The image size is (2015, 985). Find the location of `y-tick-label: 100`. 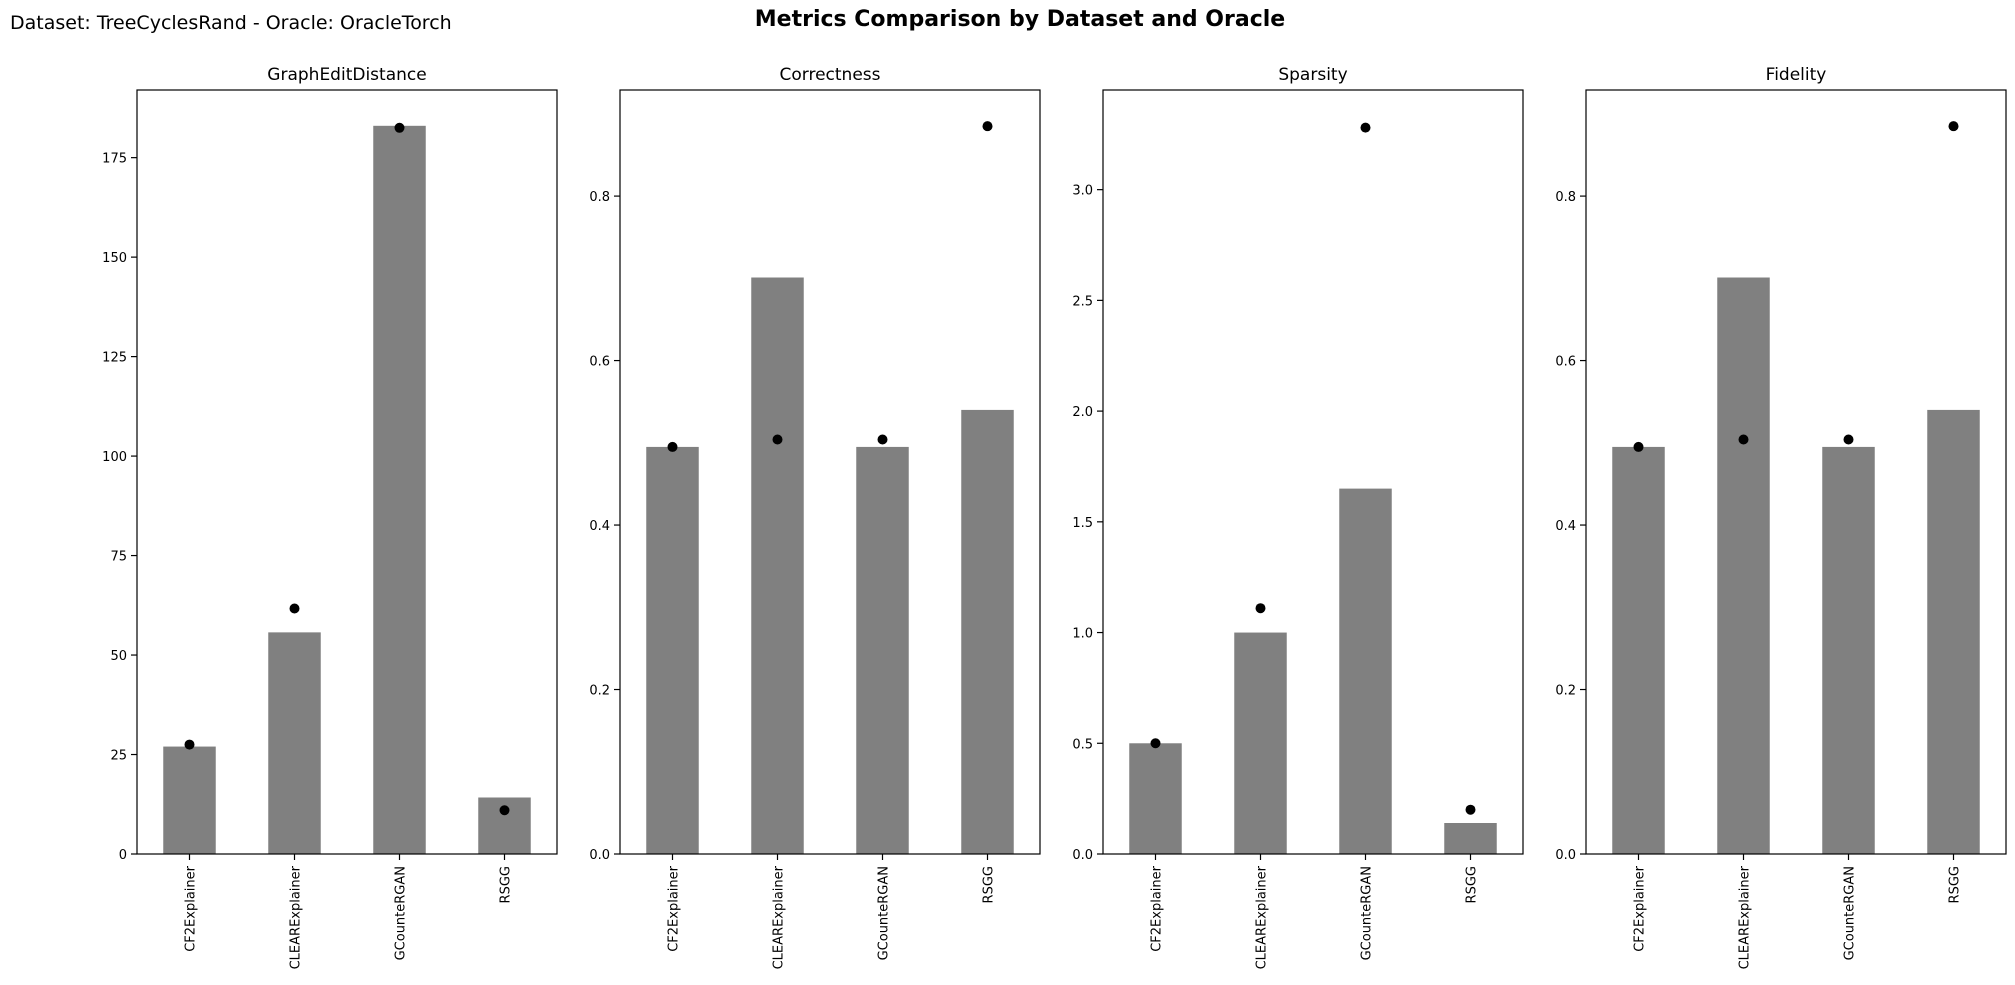

y-tick-label: 100 is located at coordinates (114, 457).